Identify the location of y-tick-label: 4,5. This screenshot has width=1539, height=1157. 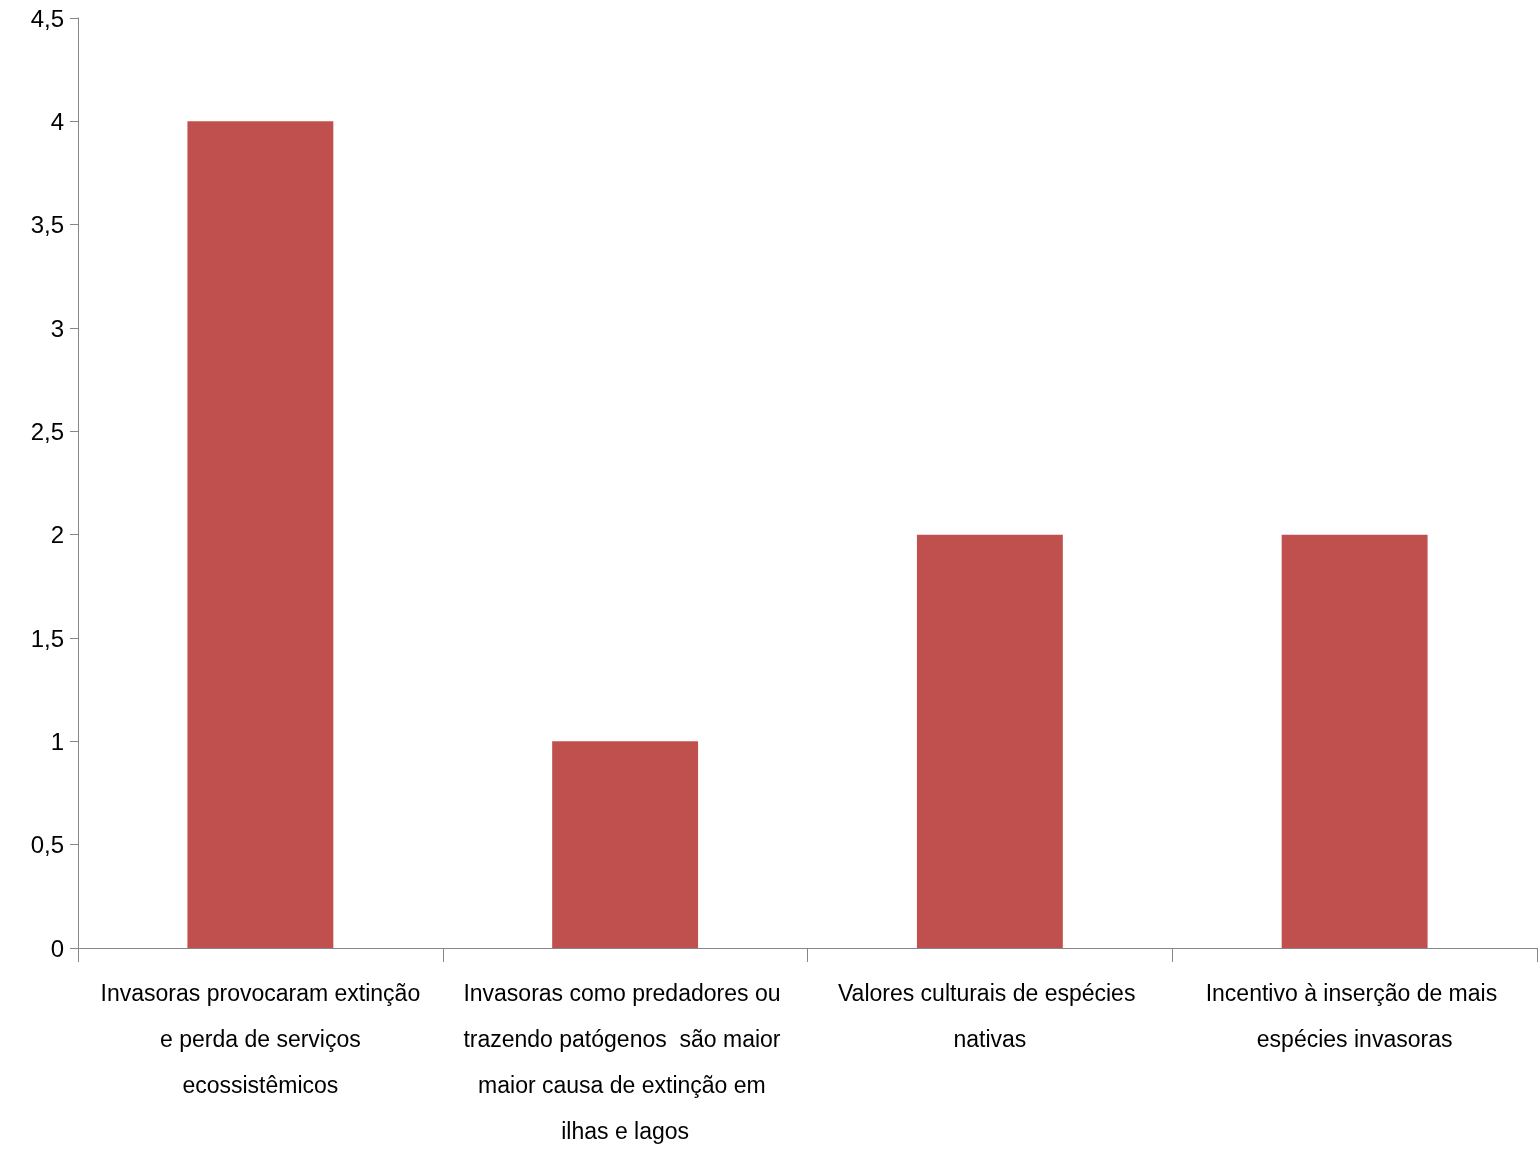
(47, 18).